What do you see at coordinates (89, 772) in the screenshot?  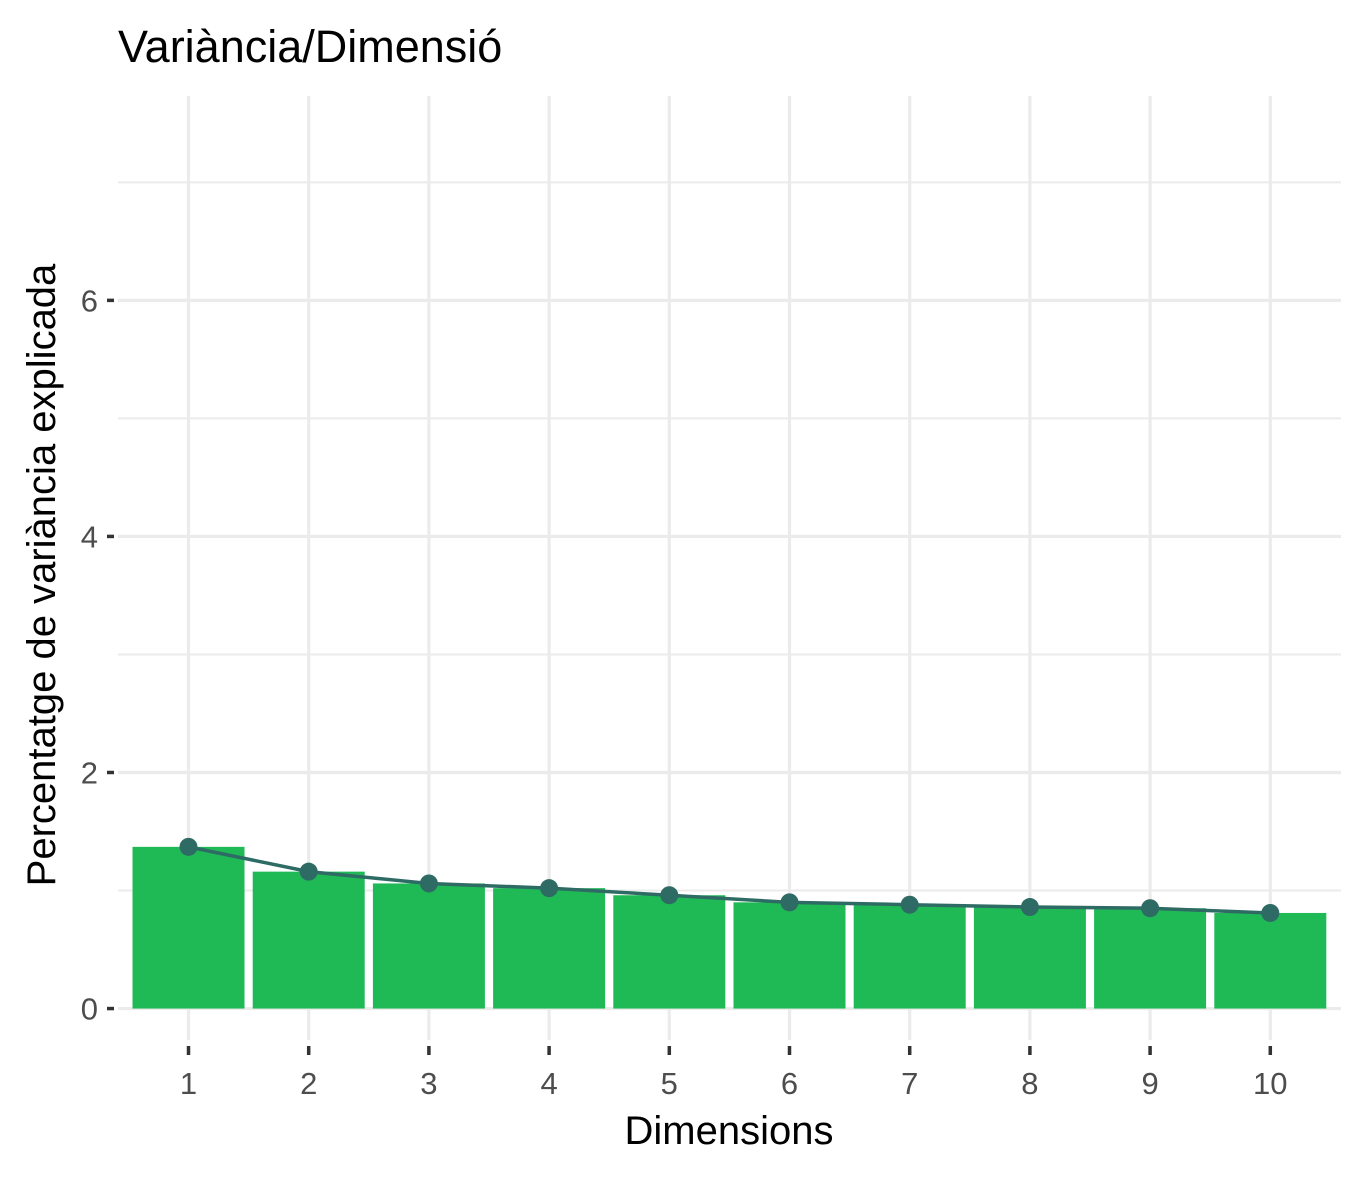 I see `y-tick-label: 2` at bounding box center [89, 772].